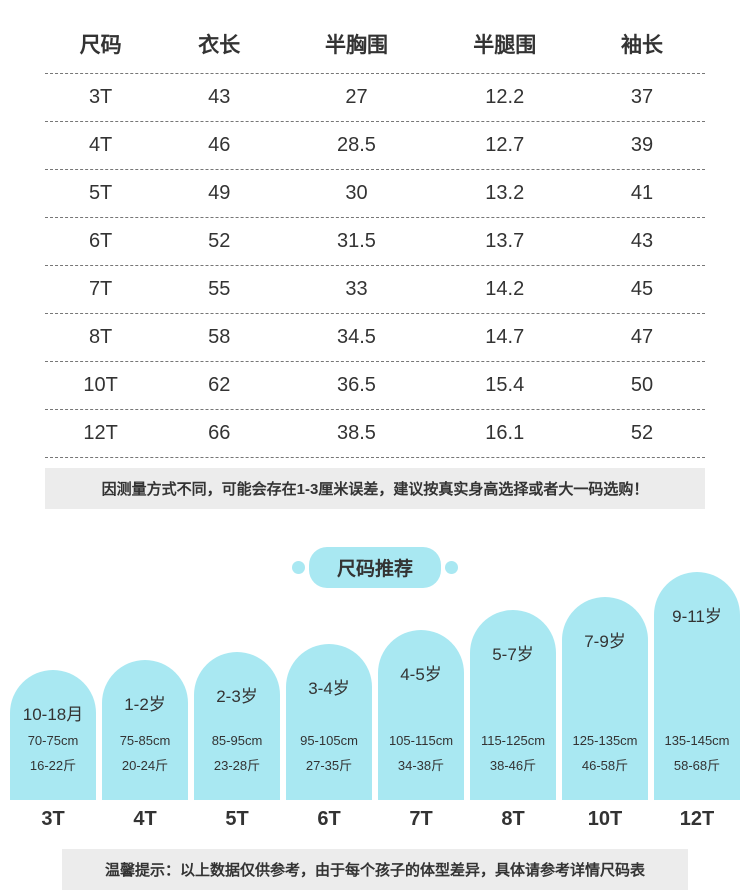  What do you see at coordinates (375, 194) in the screenshot?
I see `table-row-5t: 5T 49 30 13.2 41` at bounding box center [375, 194].